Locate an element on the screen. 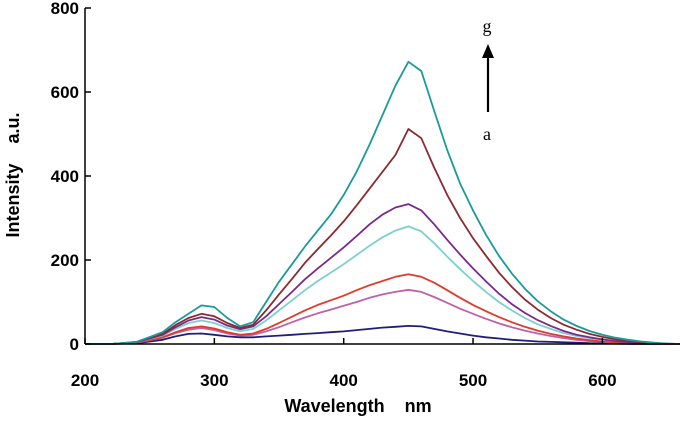  arrow-bottom-label: a is located at coordinates (487, 134).